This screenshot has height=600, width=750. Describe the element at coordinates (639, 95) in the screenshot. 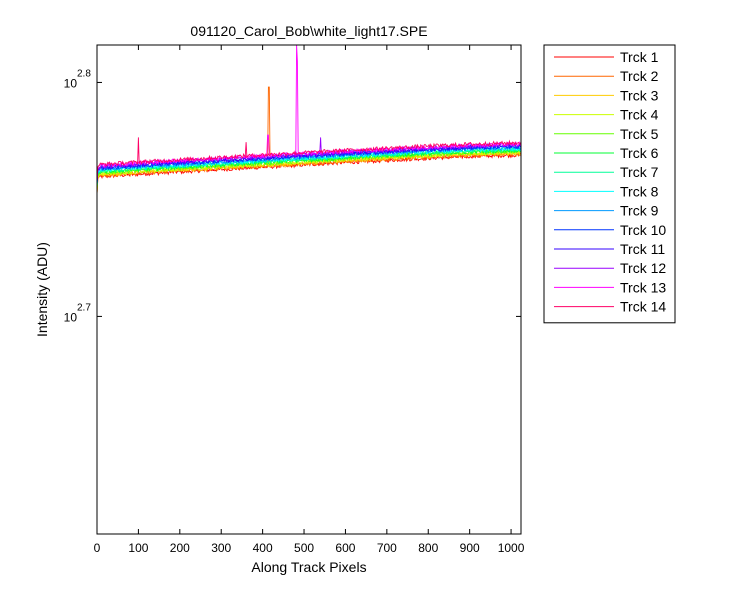

I see `legend-label: Trck 3` at that location.